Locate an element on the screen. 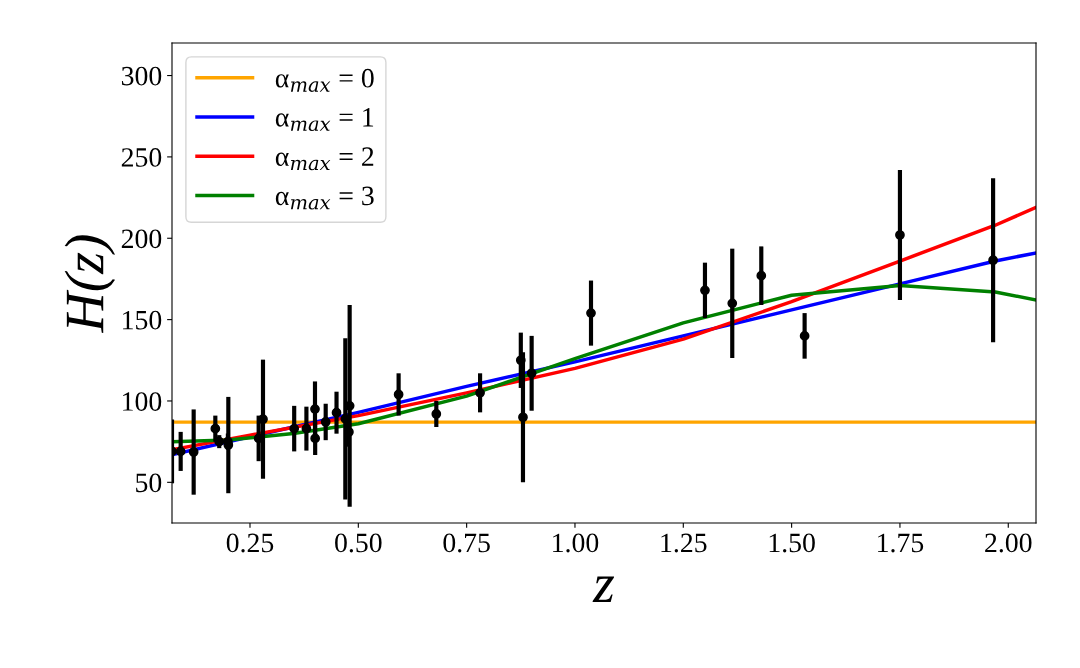 The width and height of the screenshot is (1080, 668). legend-label: α$_{max}$ = 1 is located at coordinates (324, 120).